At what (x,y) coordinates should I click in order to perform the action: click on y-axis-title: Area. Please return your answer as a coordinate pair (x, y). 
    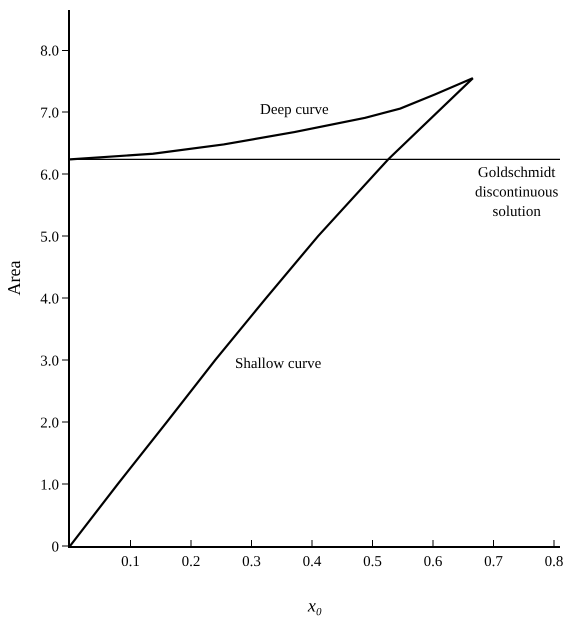
    Looking at the image, I should click on (14, 278).